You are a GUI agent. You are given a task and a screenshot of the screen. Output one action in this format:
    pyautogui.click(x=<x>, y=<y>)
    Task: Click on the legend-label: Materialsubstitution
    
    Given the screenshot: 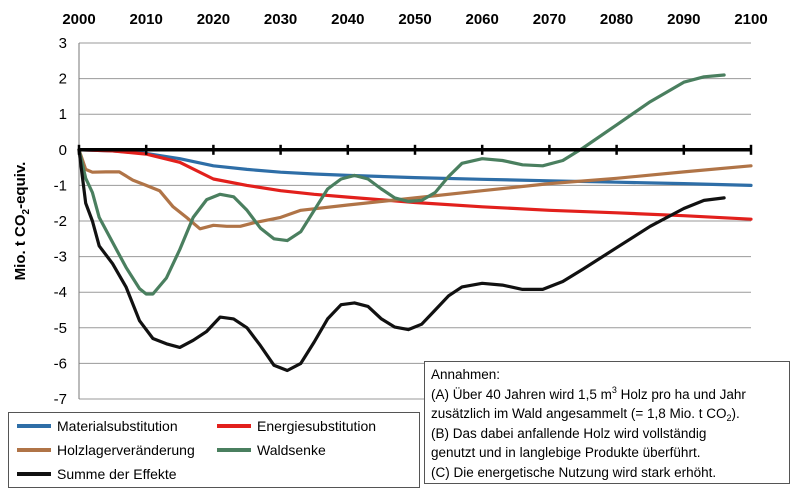 What is the action you would take?
    pyautogui.click(x=117, y=426)
    